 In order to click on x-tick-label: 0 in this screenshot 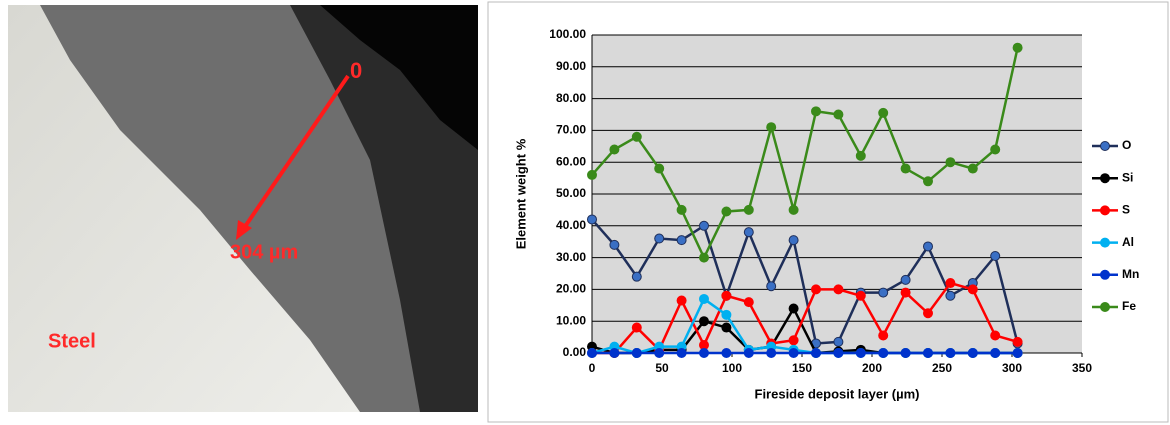, I will do `click(592, 368)`.